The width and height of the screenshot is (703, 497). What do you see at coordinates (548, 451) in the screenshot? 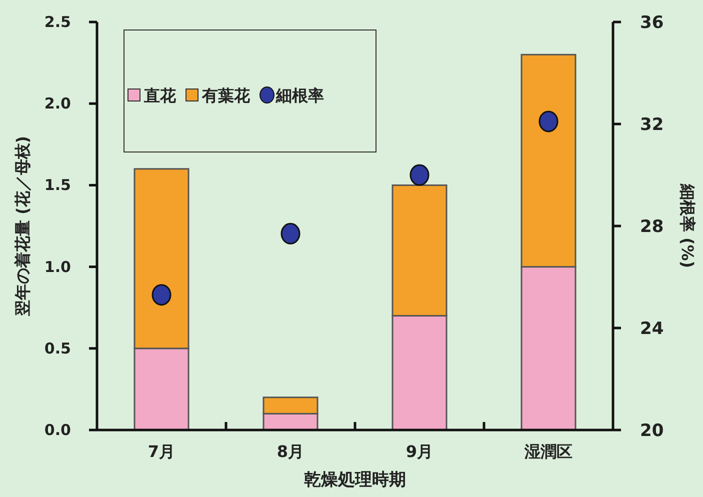
I see `x-tick-label: 湿潤区` at bounding box center [548, 451].